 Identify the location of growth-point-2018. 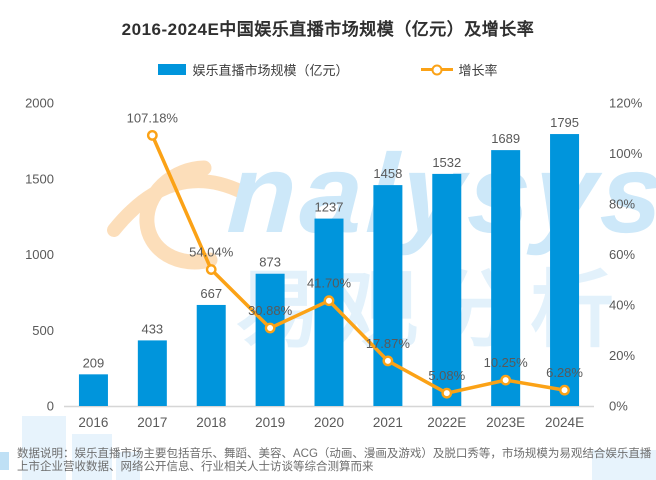
(211, 269).